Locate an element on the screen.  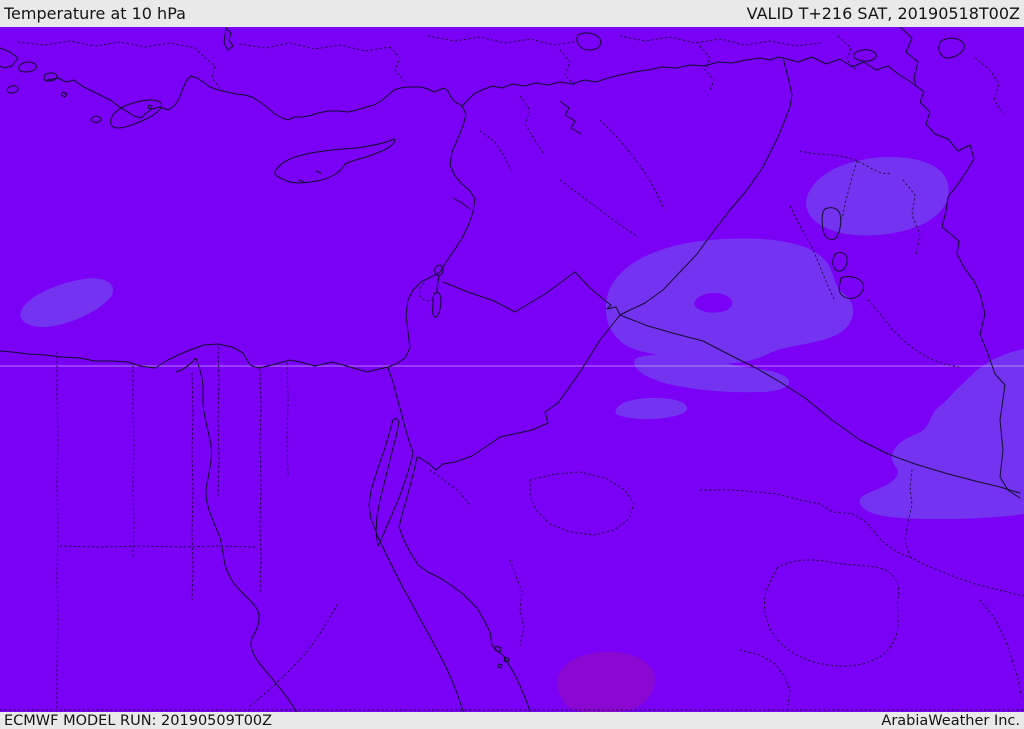
map-title: Temperature at 10 hPa is located at coordinates (95, 13).